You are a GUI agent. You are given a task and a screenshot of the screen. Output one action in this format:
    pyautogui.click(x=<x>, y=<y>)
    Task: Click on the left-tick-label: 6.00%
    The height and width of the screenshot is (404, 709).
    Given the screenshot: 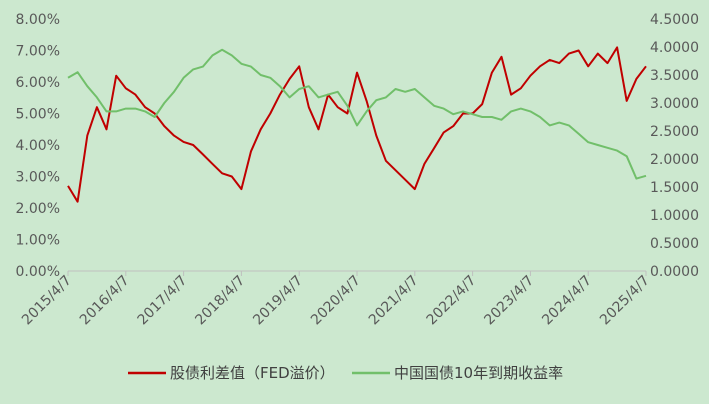 What is the action you would take?
    pyautogui.click(x=38, y=83)
    